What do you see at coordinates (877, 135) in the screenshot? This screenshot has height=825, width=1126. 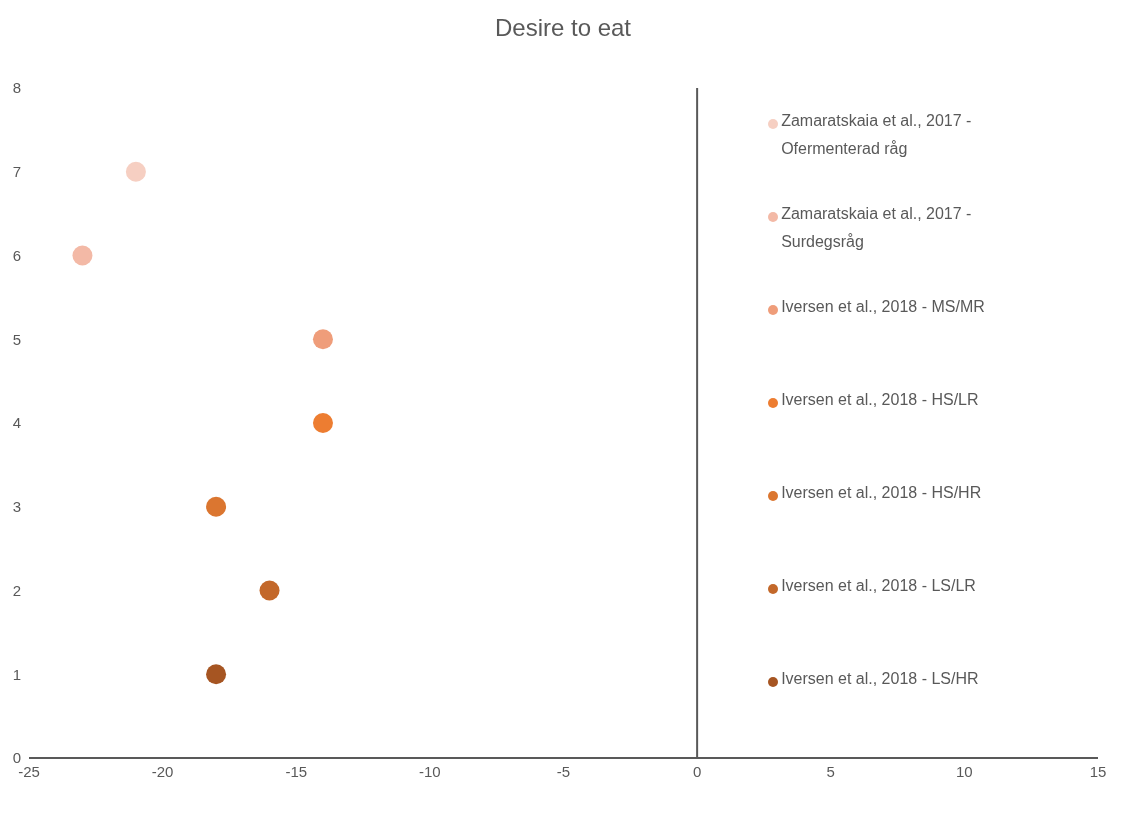 I see `legend-label: Zamaratskaia et al., 2017 - Ofermenterad råg` at bounding box center [877, 135].